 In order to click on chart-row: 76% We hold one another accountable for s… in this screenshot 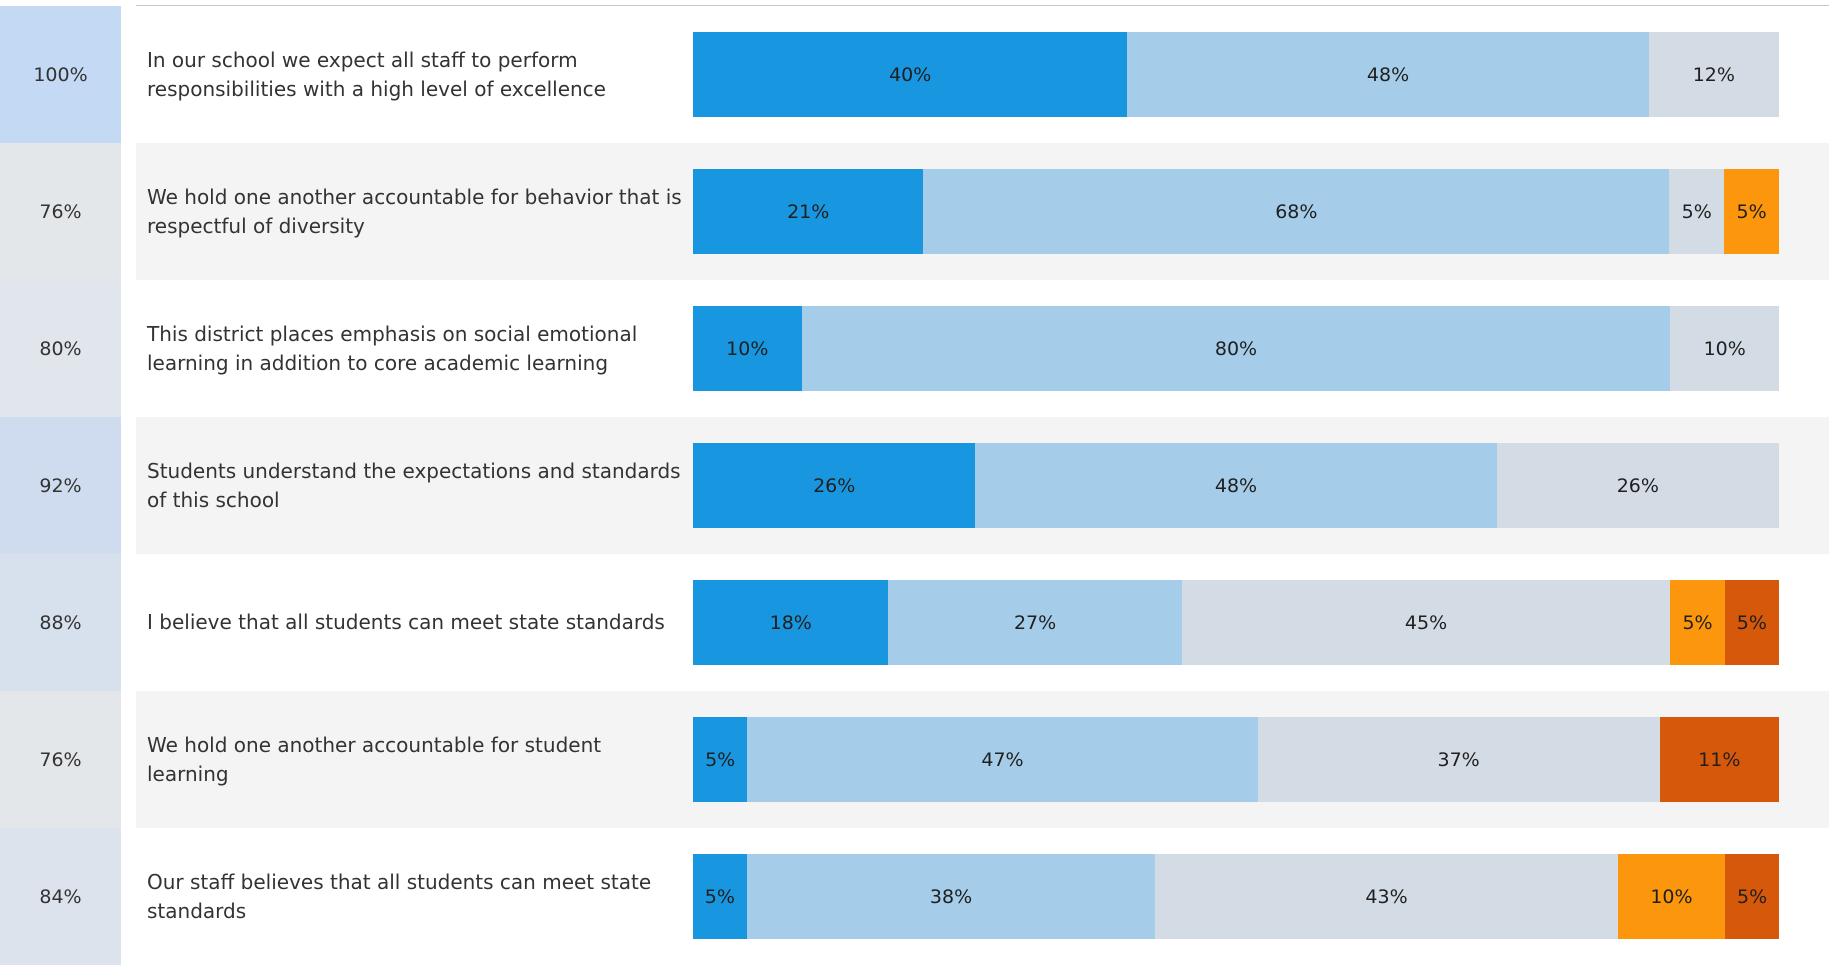, I will do `click(914, 759)`.